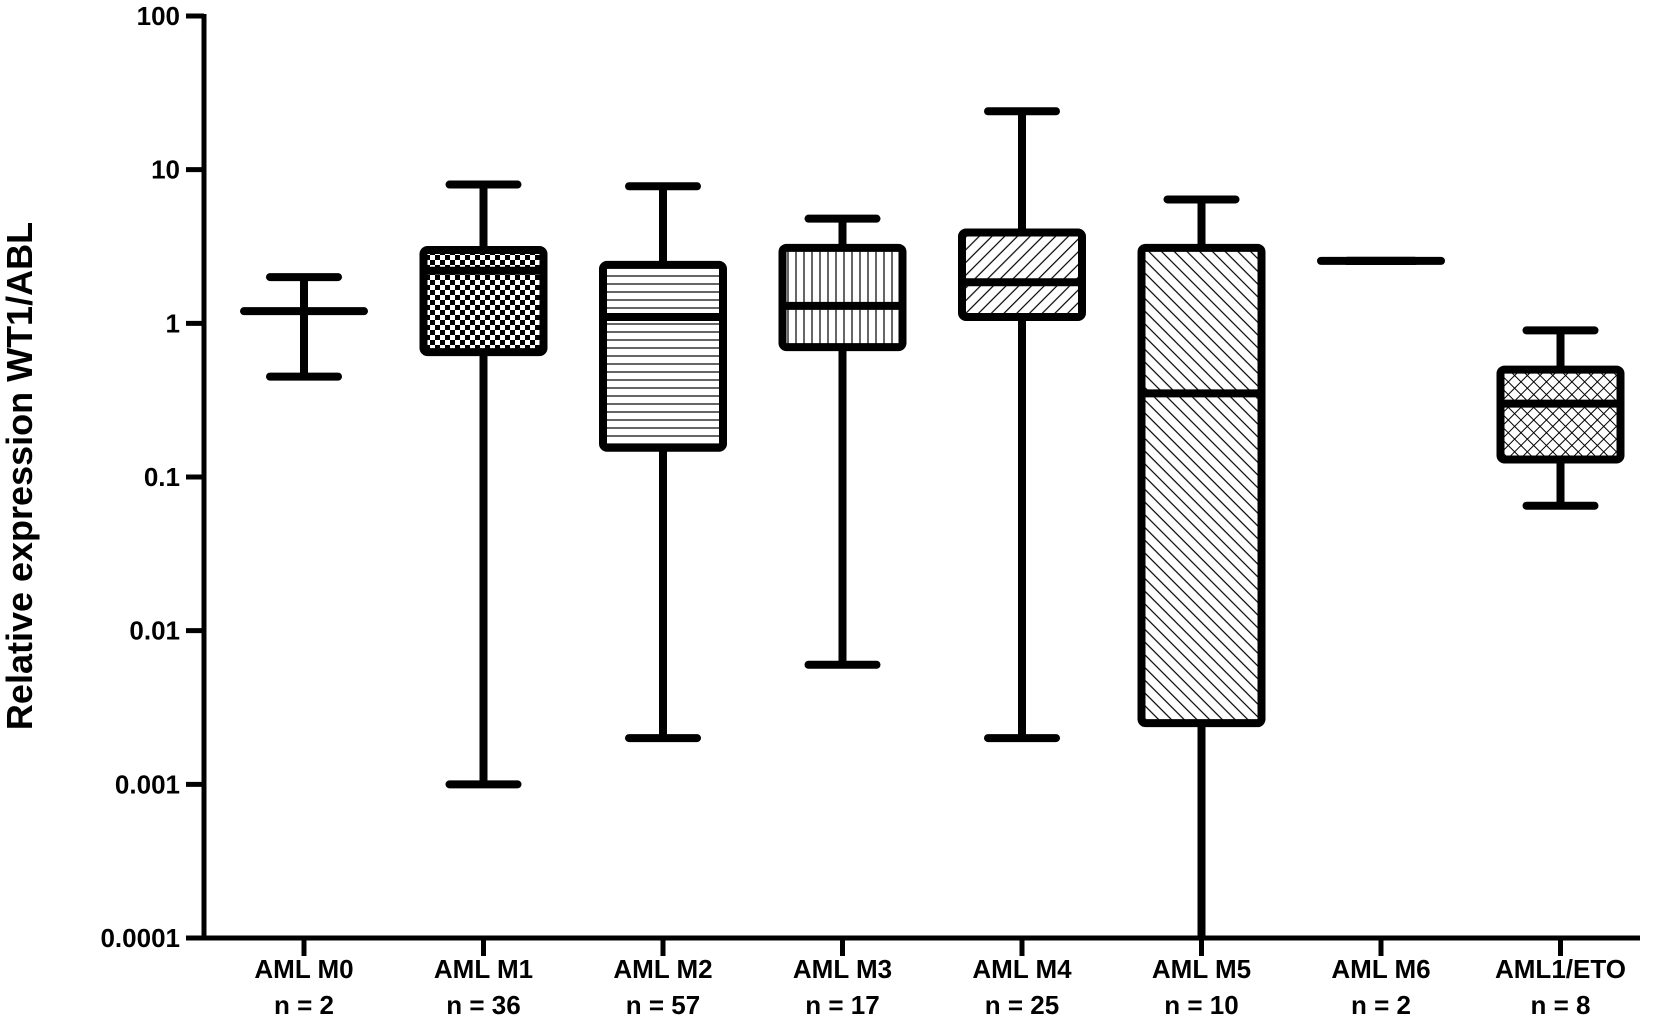  What do you see at coordinates (1022, 1005) in the screenshot?
I see `category-n-label: n = 25` at bounding box center [1022, 1005].